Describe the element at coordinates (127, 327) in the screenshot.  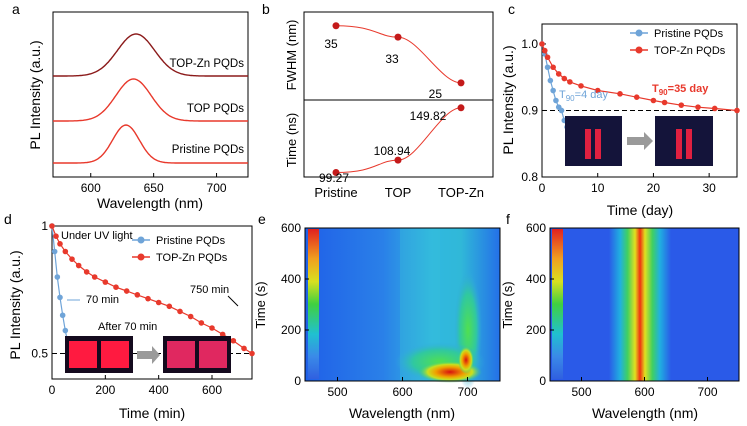
I see `panel-d-annotation-after: After 70 min` at that location.